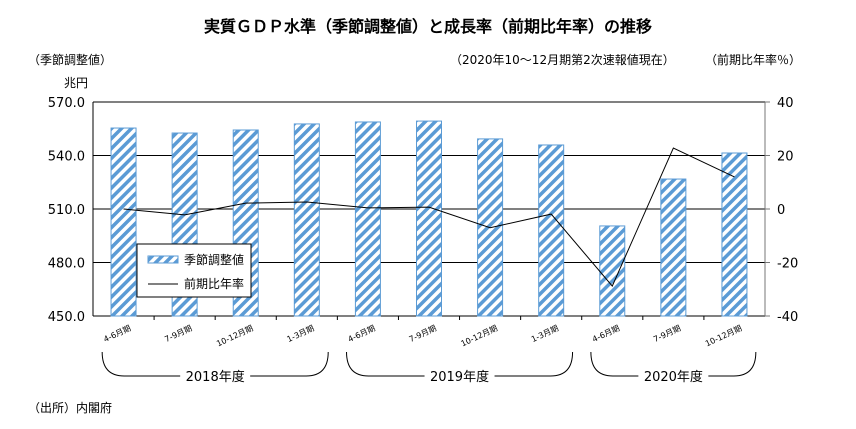  I want to click on group-label: 2019年度, so click(459, 377).